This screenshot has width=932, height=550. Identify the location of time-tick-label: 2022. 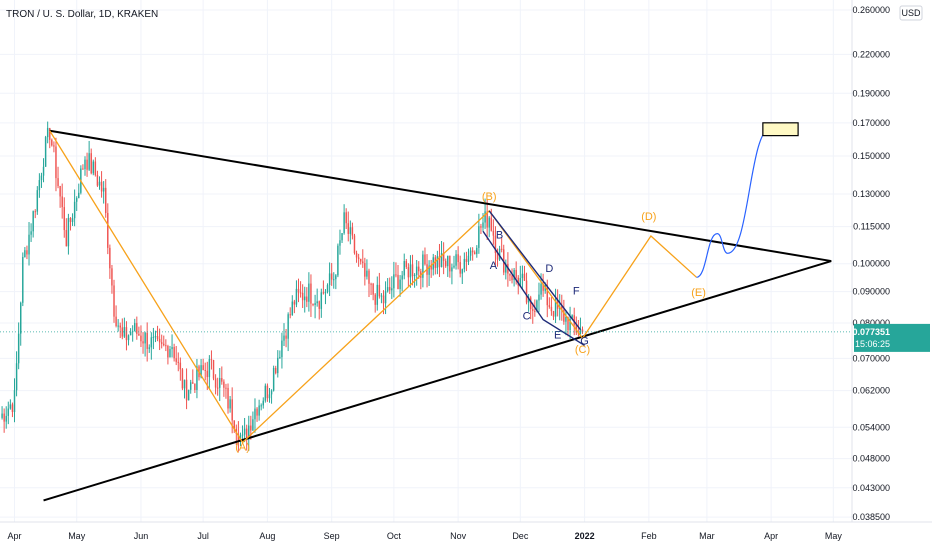
(585, 536).